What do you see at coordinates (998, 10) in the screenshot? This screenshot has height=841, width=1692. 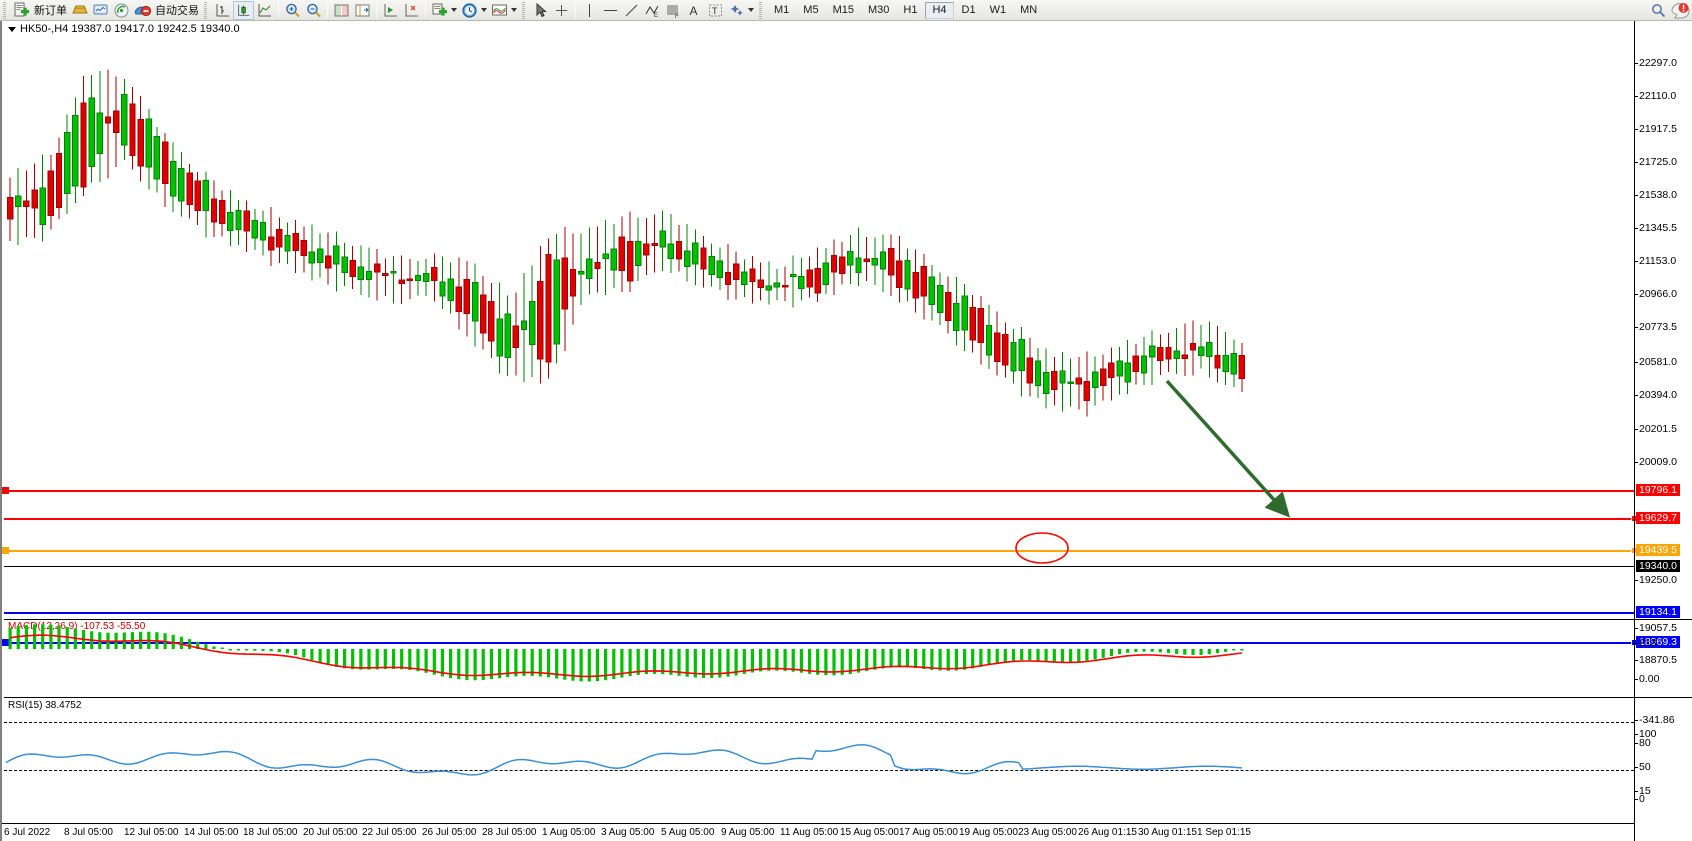 I see `timeframe-w1: W1` at bounding box center [998, 10].